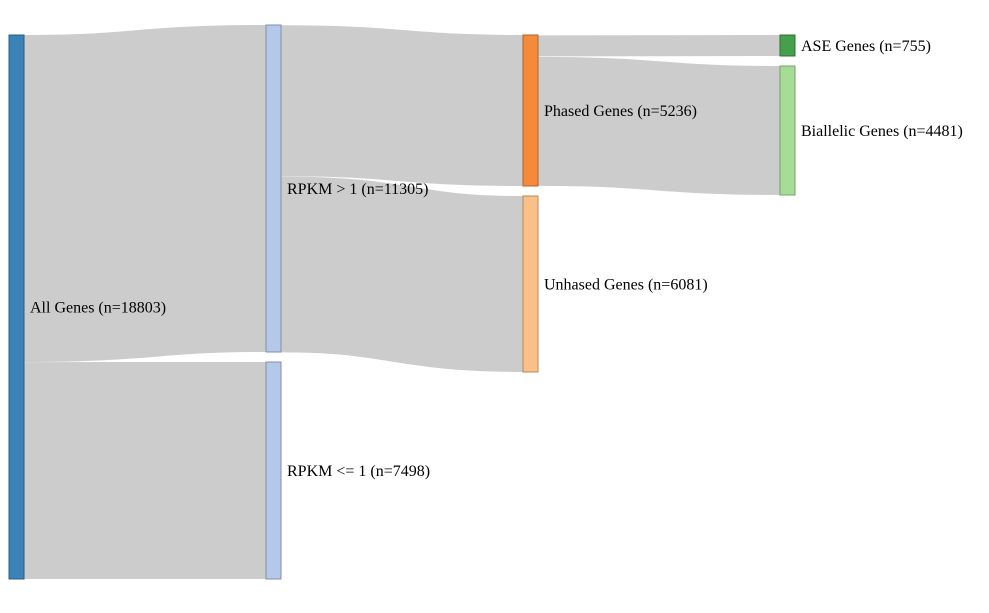 The width and height of the screenshot is (989, 613). What do you see at coordinates (16, 307) in the screenshot?
I see `sankey-node-all` at bounding box center [16, 307].